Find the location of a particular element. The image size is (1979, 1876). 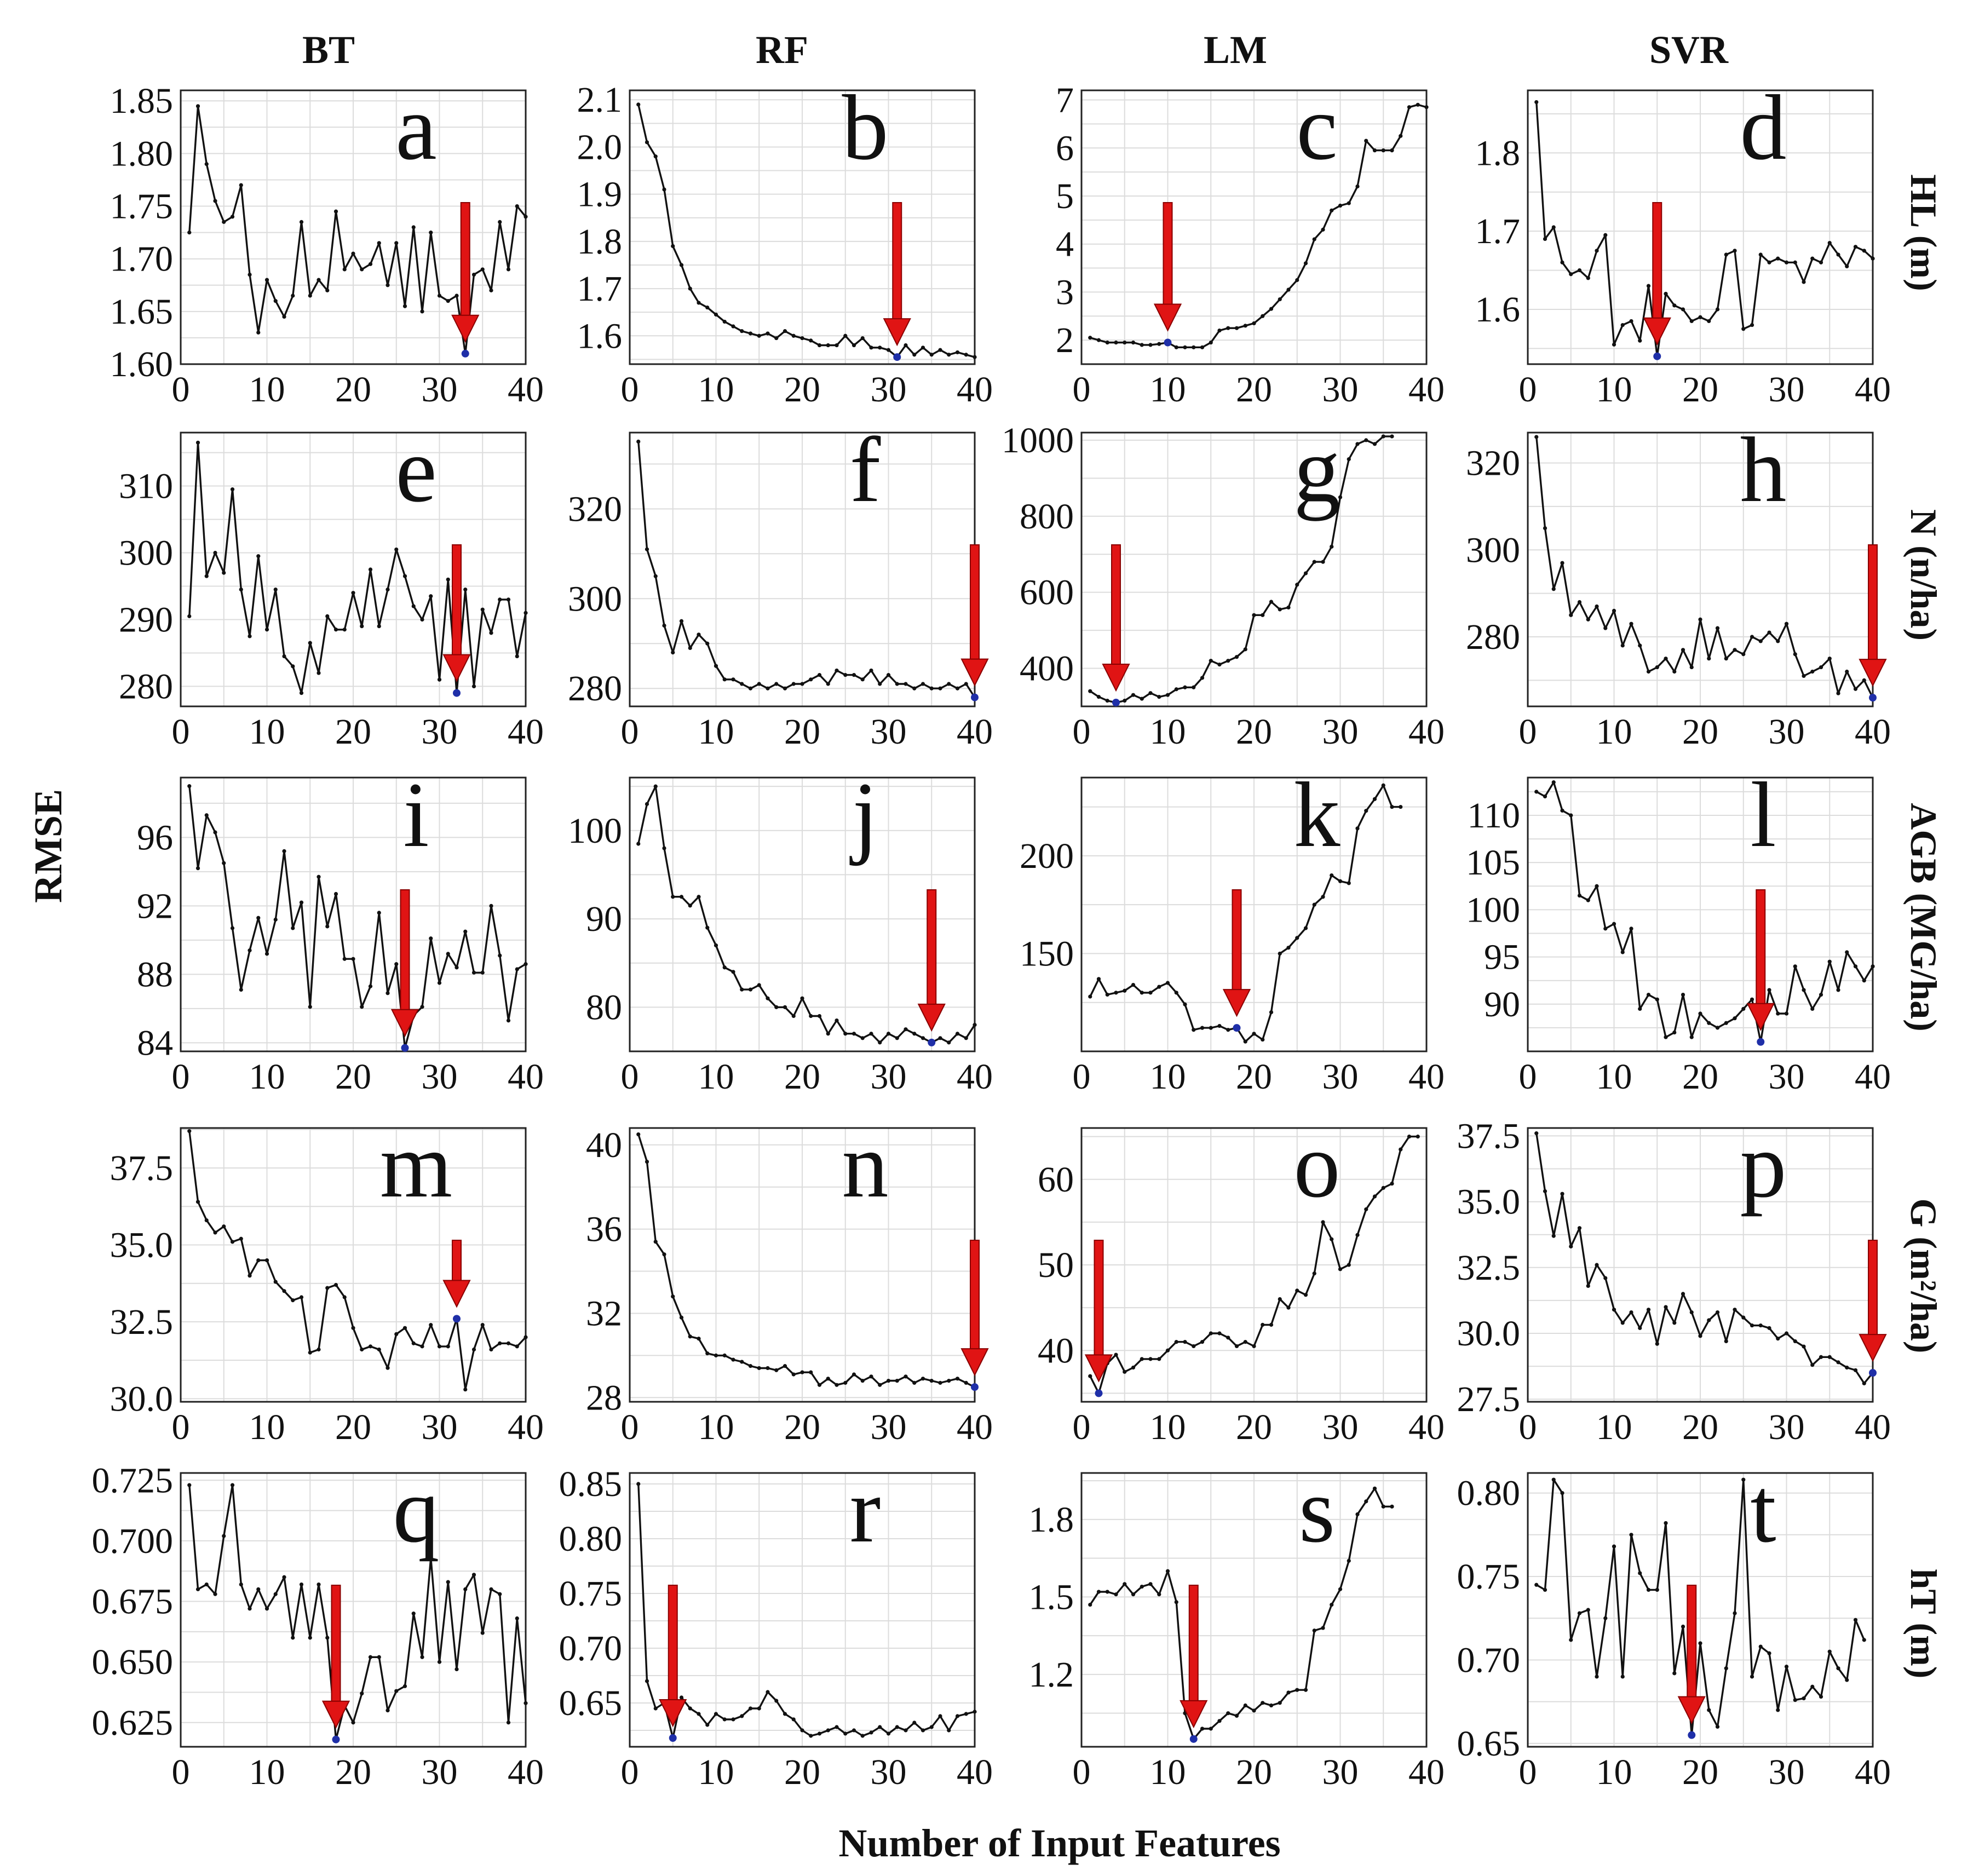

plot-border is located at coordinates (1254, 1610).